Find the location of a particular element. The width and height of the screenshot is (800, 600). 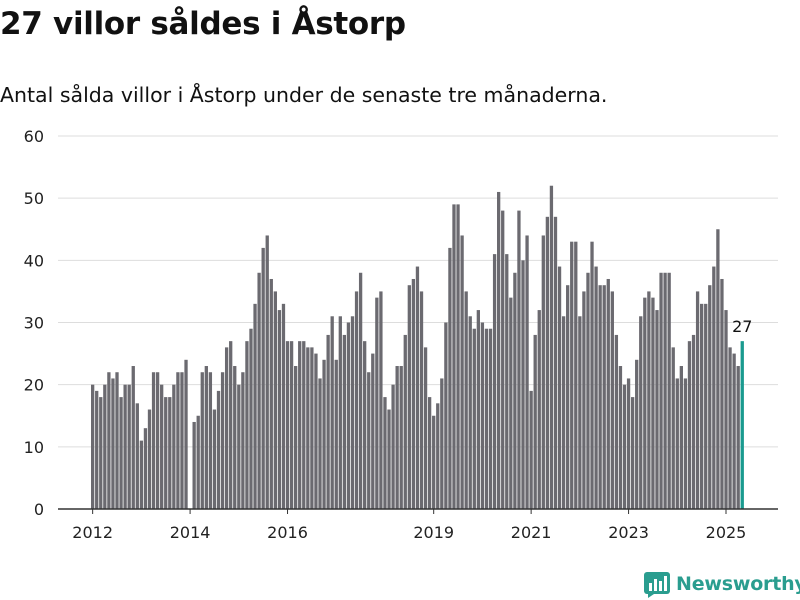

x-tick-label: 2023 is located at coordinates (628, 532).